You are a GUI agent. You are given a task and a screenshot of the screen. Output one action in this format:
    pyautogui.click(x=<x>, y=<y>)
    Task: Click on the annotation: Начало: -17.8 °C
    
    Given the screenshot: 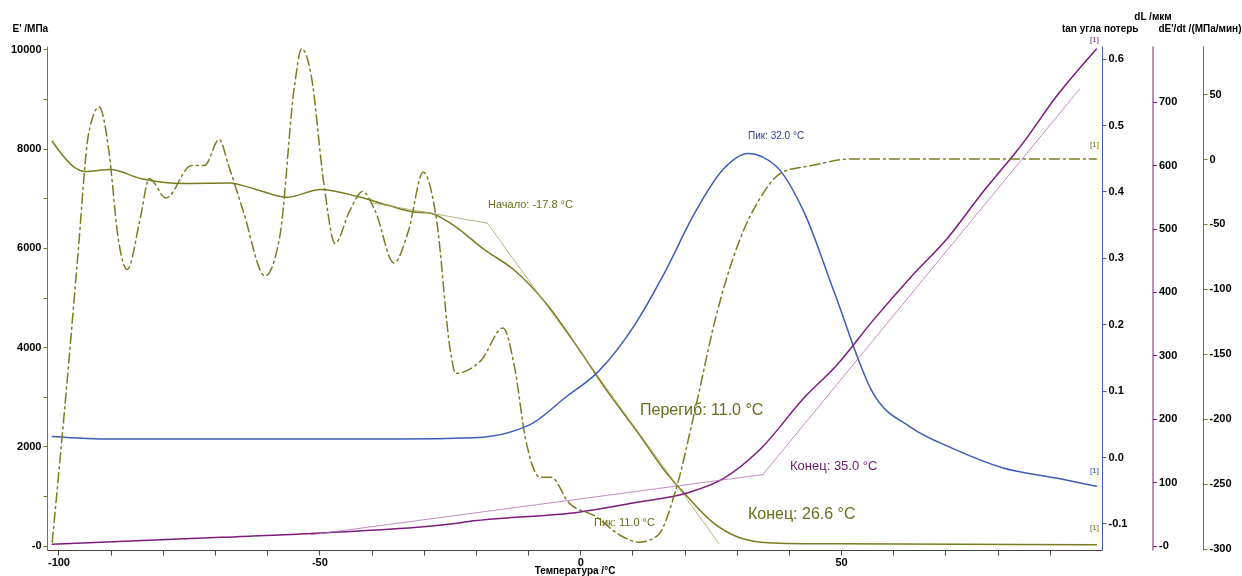 What is the action you would take?
    pyautogui.click(x=530, y=204)
    